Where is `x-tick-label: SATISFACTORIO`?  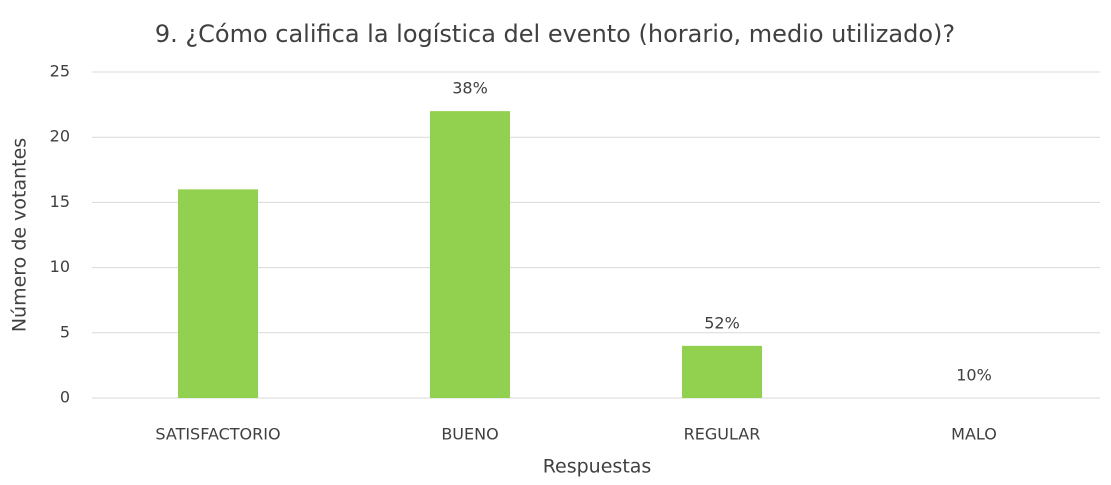 x-tick-label: SATISFACTORIO is located at coordinates (217, 434).